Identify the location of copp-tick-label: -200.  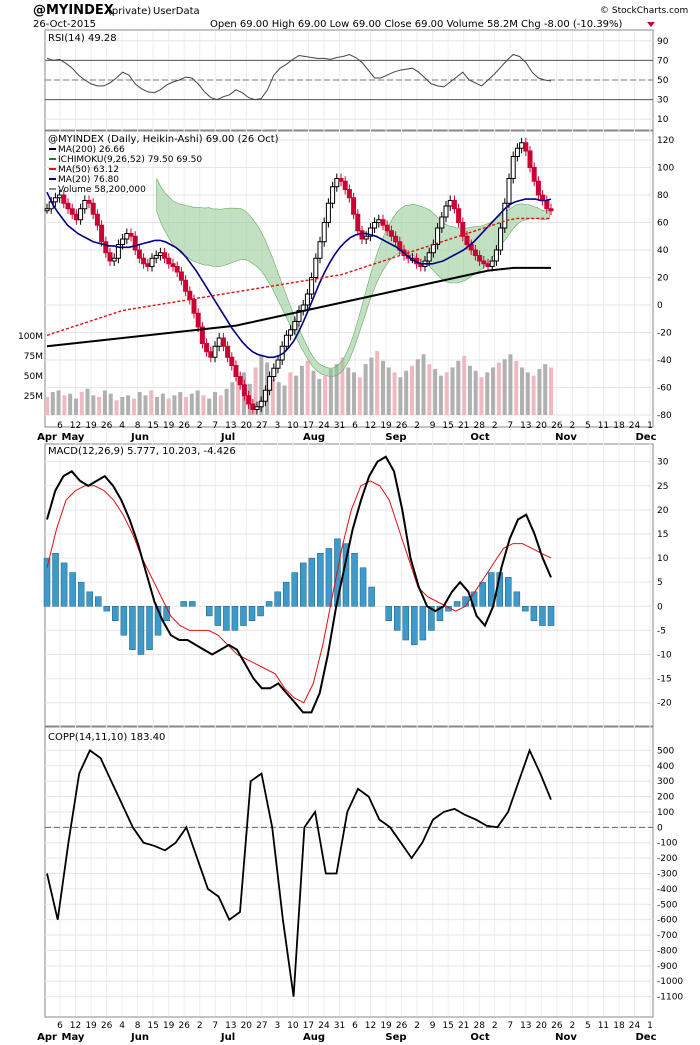
(667, 859).